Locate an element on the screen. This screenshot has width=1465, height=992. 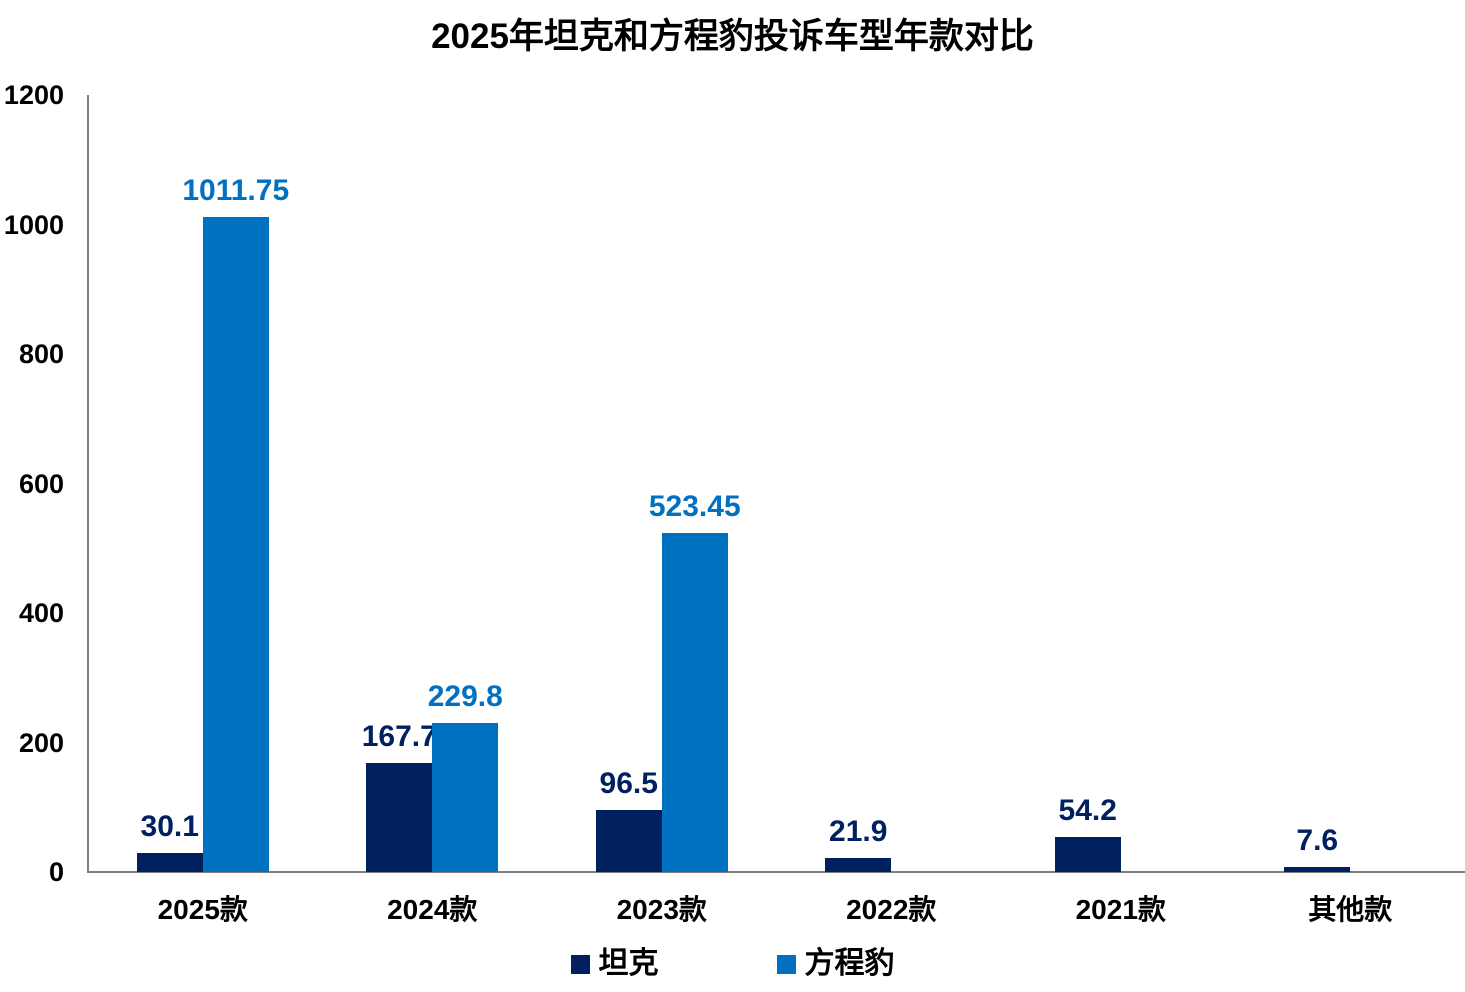
y-axis-tick-label-600: 600 is located at coordinates (41, 483).